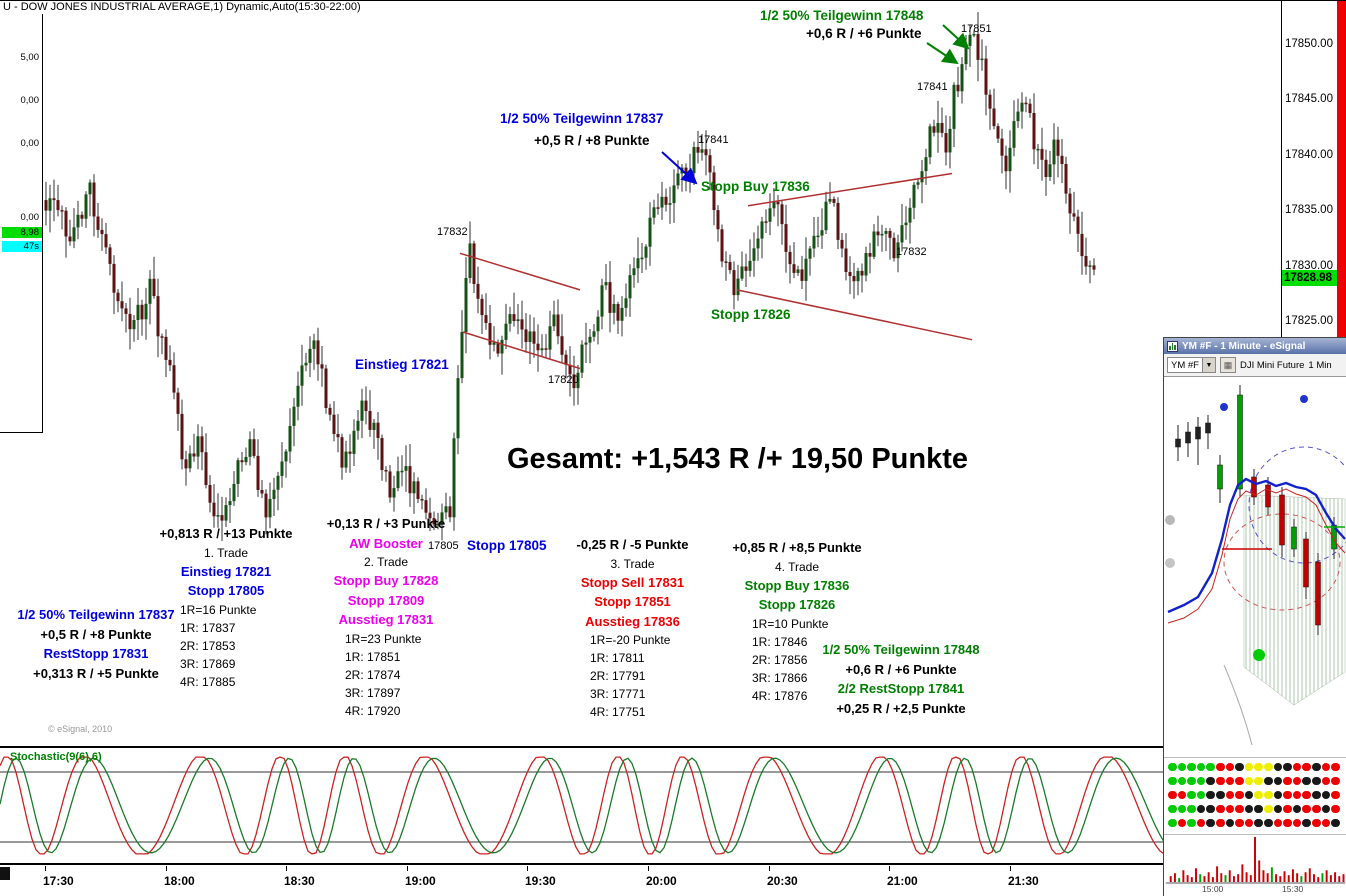 The width and height of the screenshot is (1346, 896). I want to click on ym-window-titlebar: YM #F - 1 Minute - eSignal, so click(1255, 346).